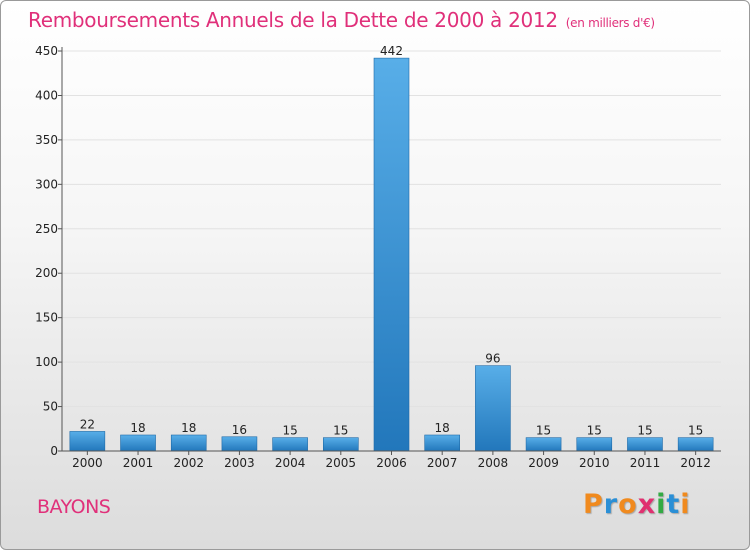 The height and width of the screenshot is (550, 750). I want to click on y-tick-label: 0, so click(54, 451).